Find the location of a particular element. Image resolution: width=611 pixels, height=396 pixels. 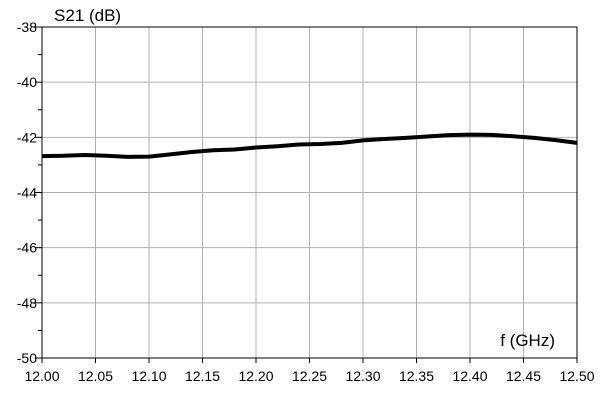

x-tick-label: 12.15 is located at coordinates (202, 376).